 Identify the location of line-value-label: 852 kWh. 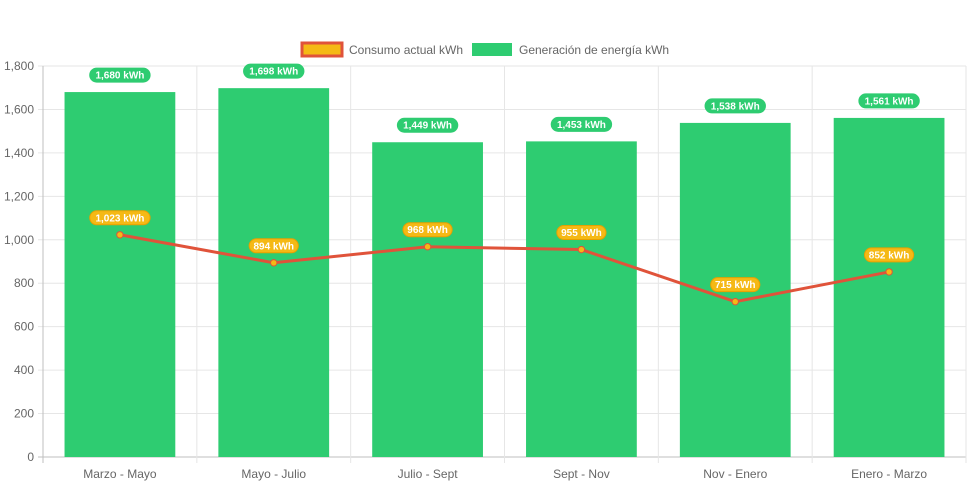
(889, 255).